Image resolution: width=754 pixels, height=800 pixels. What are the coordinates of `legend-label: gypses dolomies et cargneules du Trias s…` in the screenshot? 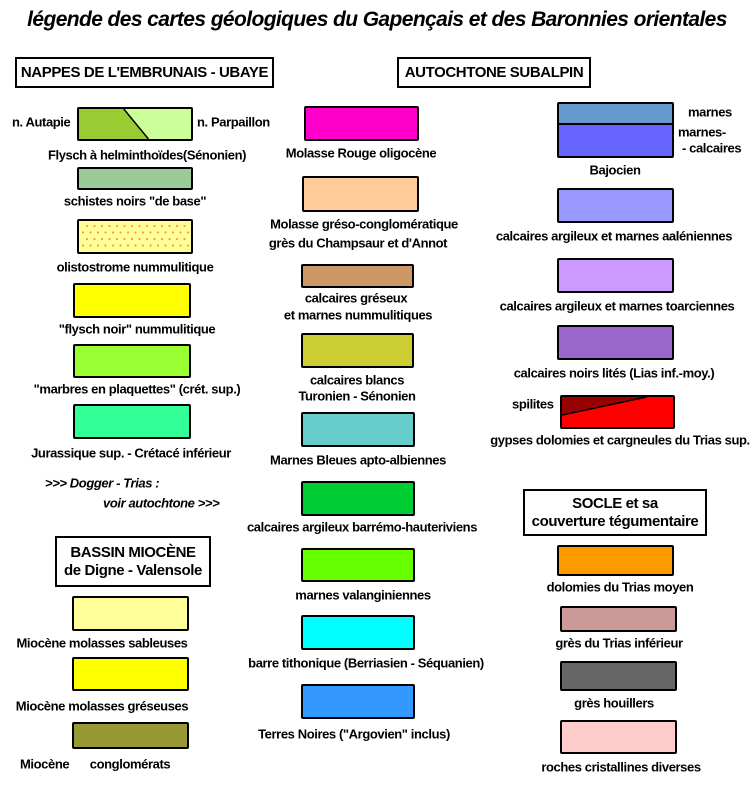 It's located at (620, 440).